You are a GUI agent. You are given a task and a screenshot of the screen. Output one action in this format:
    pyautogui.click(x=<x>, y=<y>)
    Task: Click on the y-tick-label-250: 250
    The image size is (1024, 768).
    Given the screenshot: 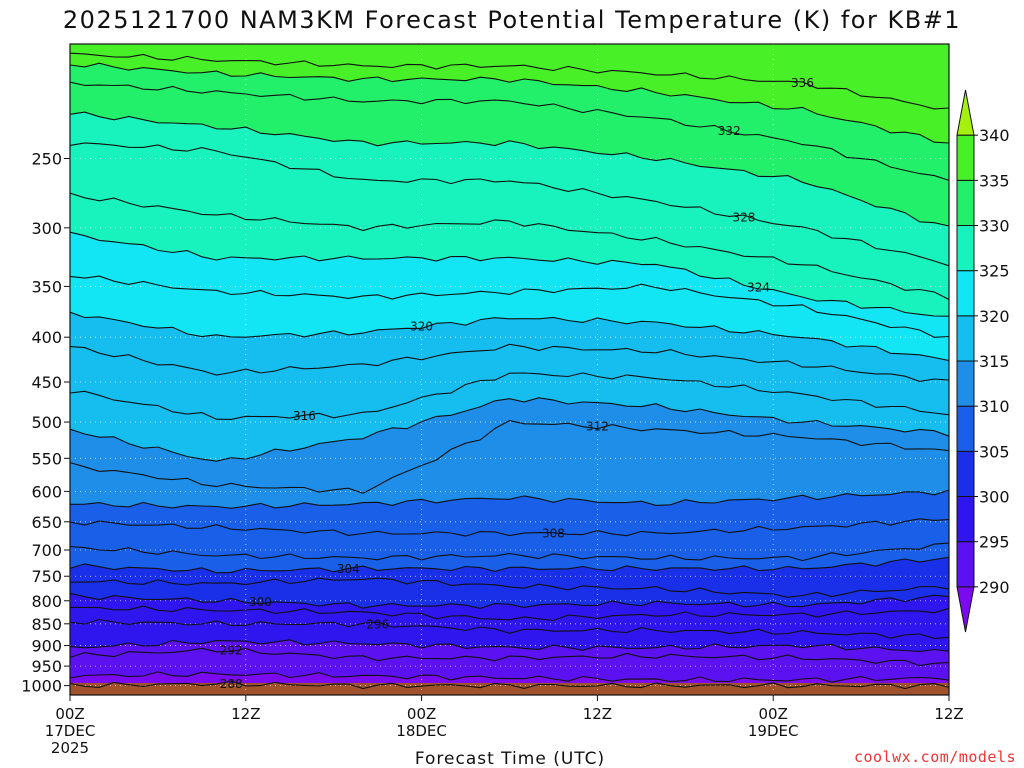 What is the action you would take?
    pyautogui.click(x=46, y=158)
    